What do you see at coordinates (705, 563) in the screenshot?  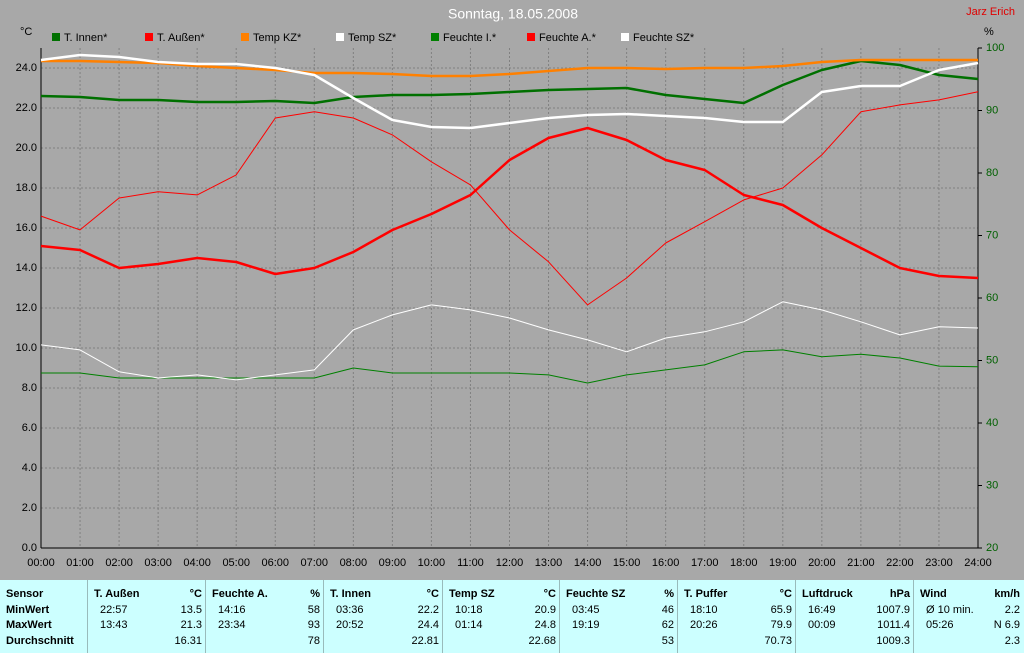 I see `x-tick-label: 17:00` at bounding box center [705, 563].